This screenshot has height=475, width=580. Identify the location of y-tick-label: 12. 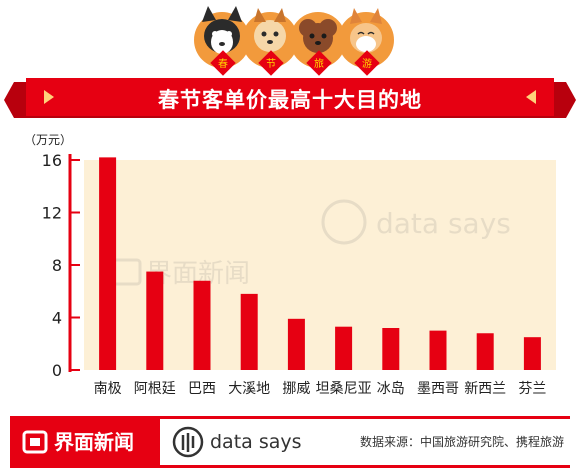
(52, 213).